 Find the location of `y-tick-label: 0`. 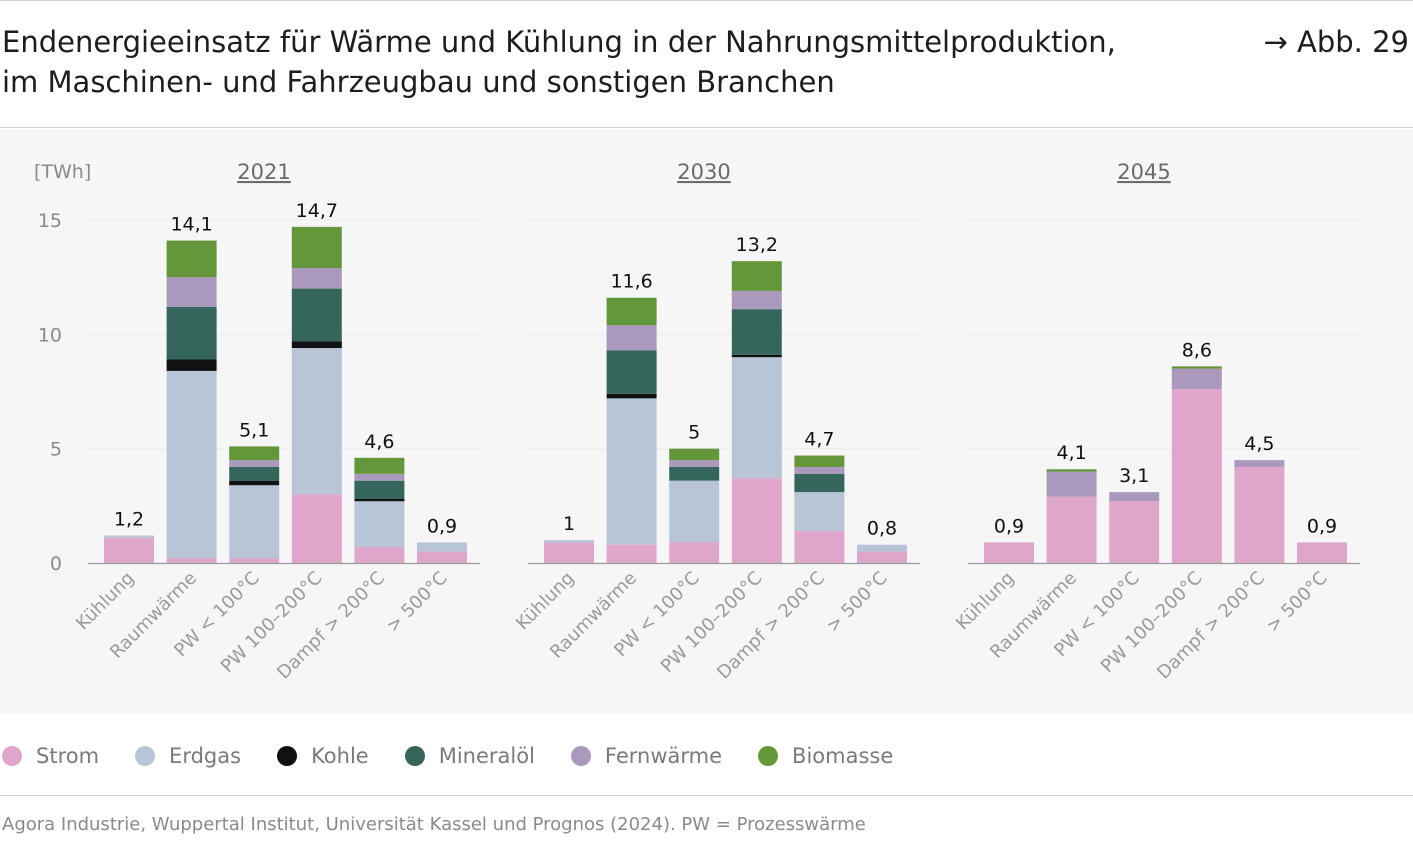

y-tick-label: 0 is located at coordinates (56, 564).